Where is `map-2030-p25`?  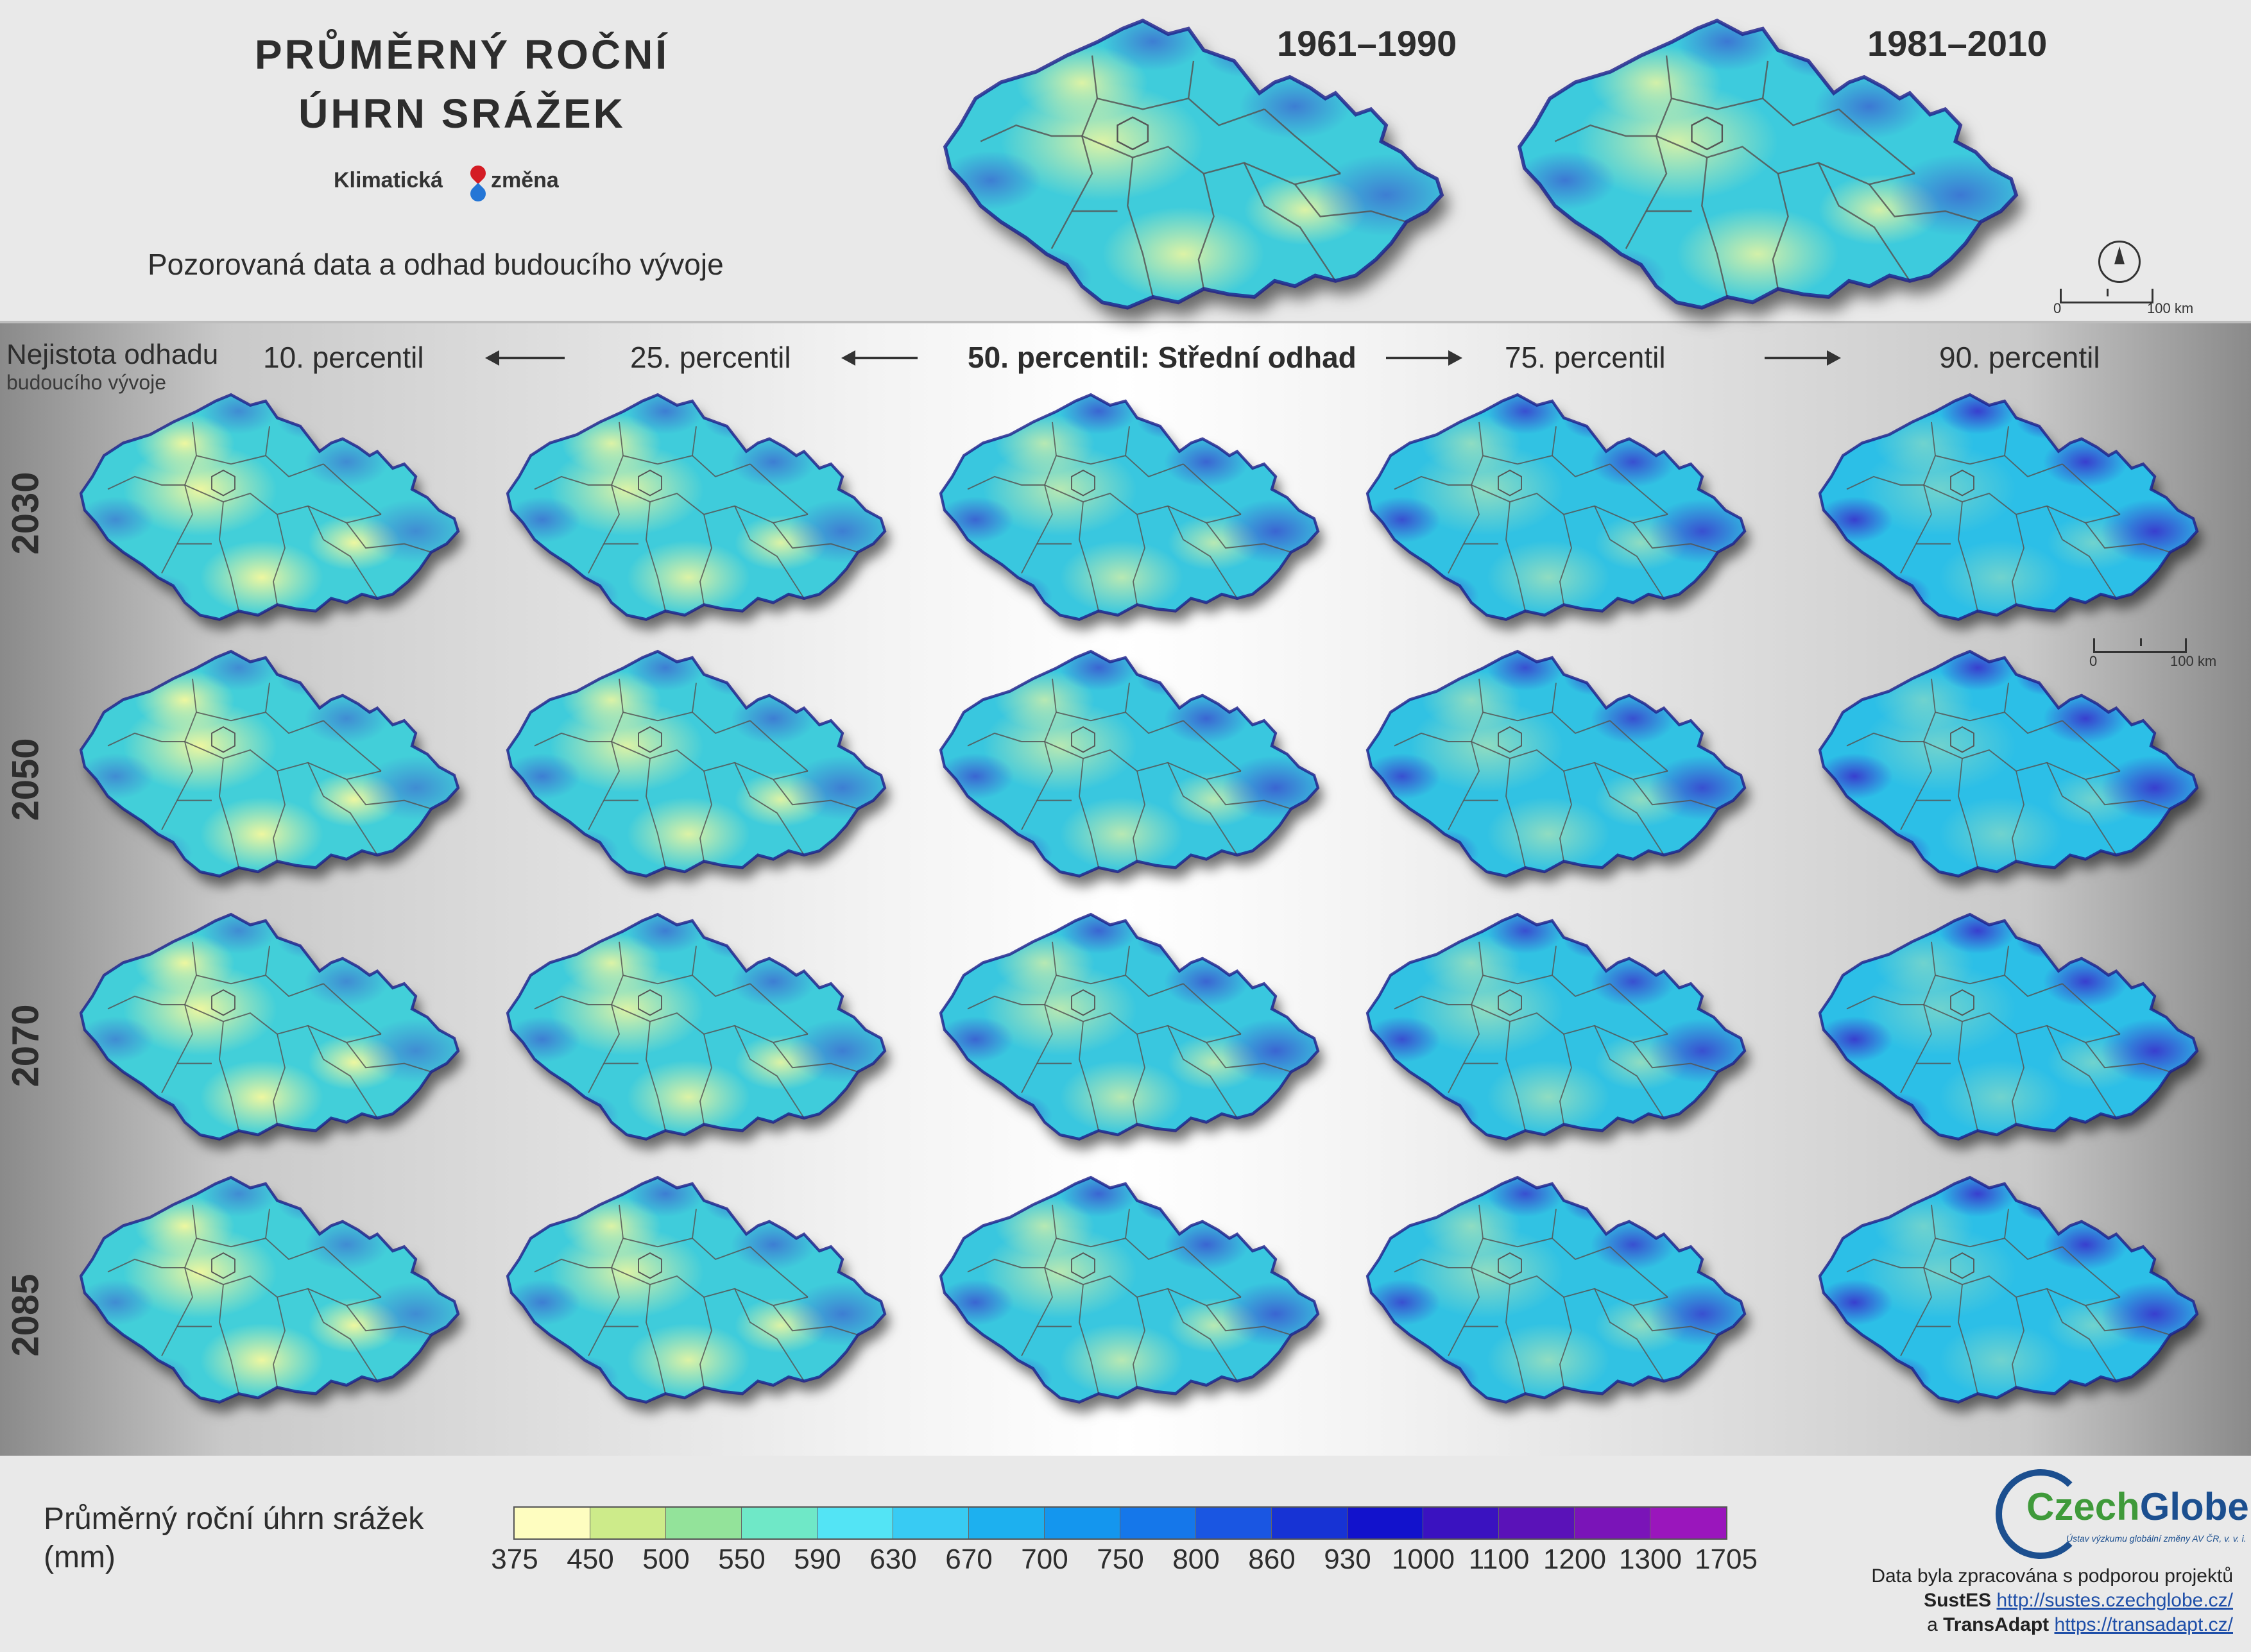 map-2030-p25 is located at coordinates (696, 508).